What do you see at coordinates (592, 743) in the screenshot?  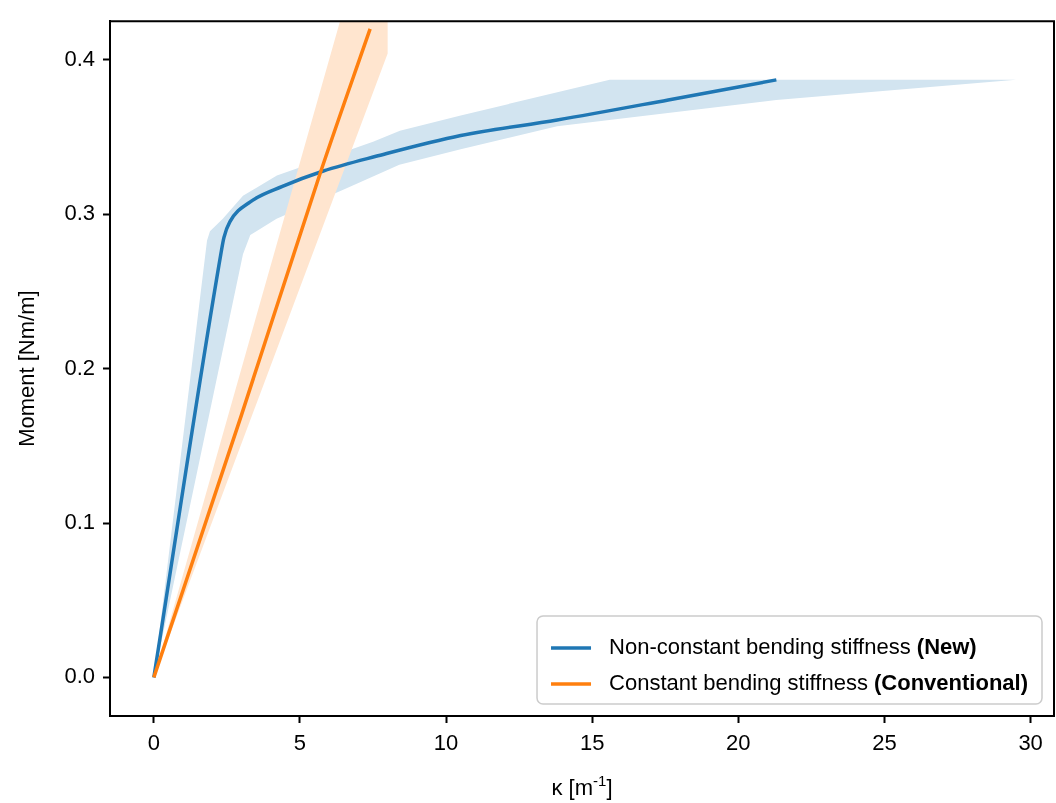 I see `x-tick-label: 15` at bounding box center [592, 743].